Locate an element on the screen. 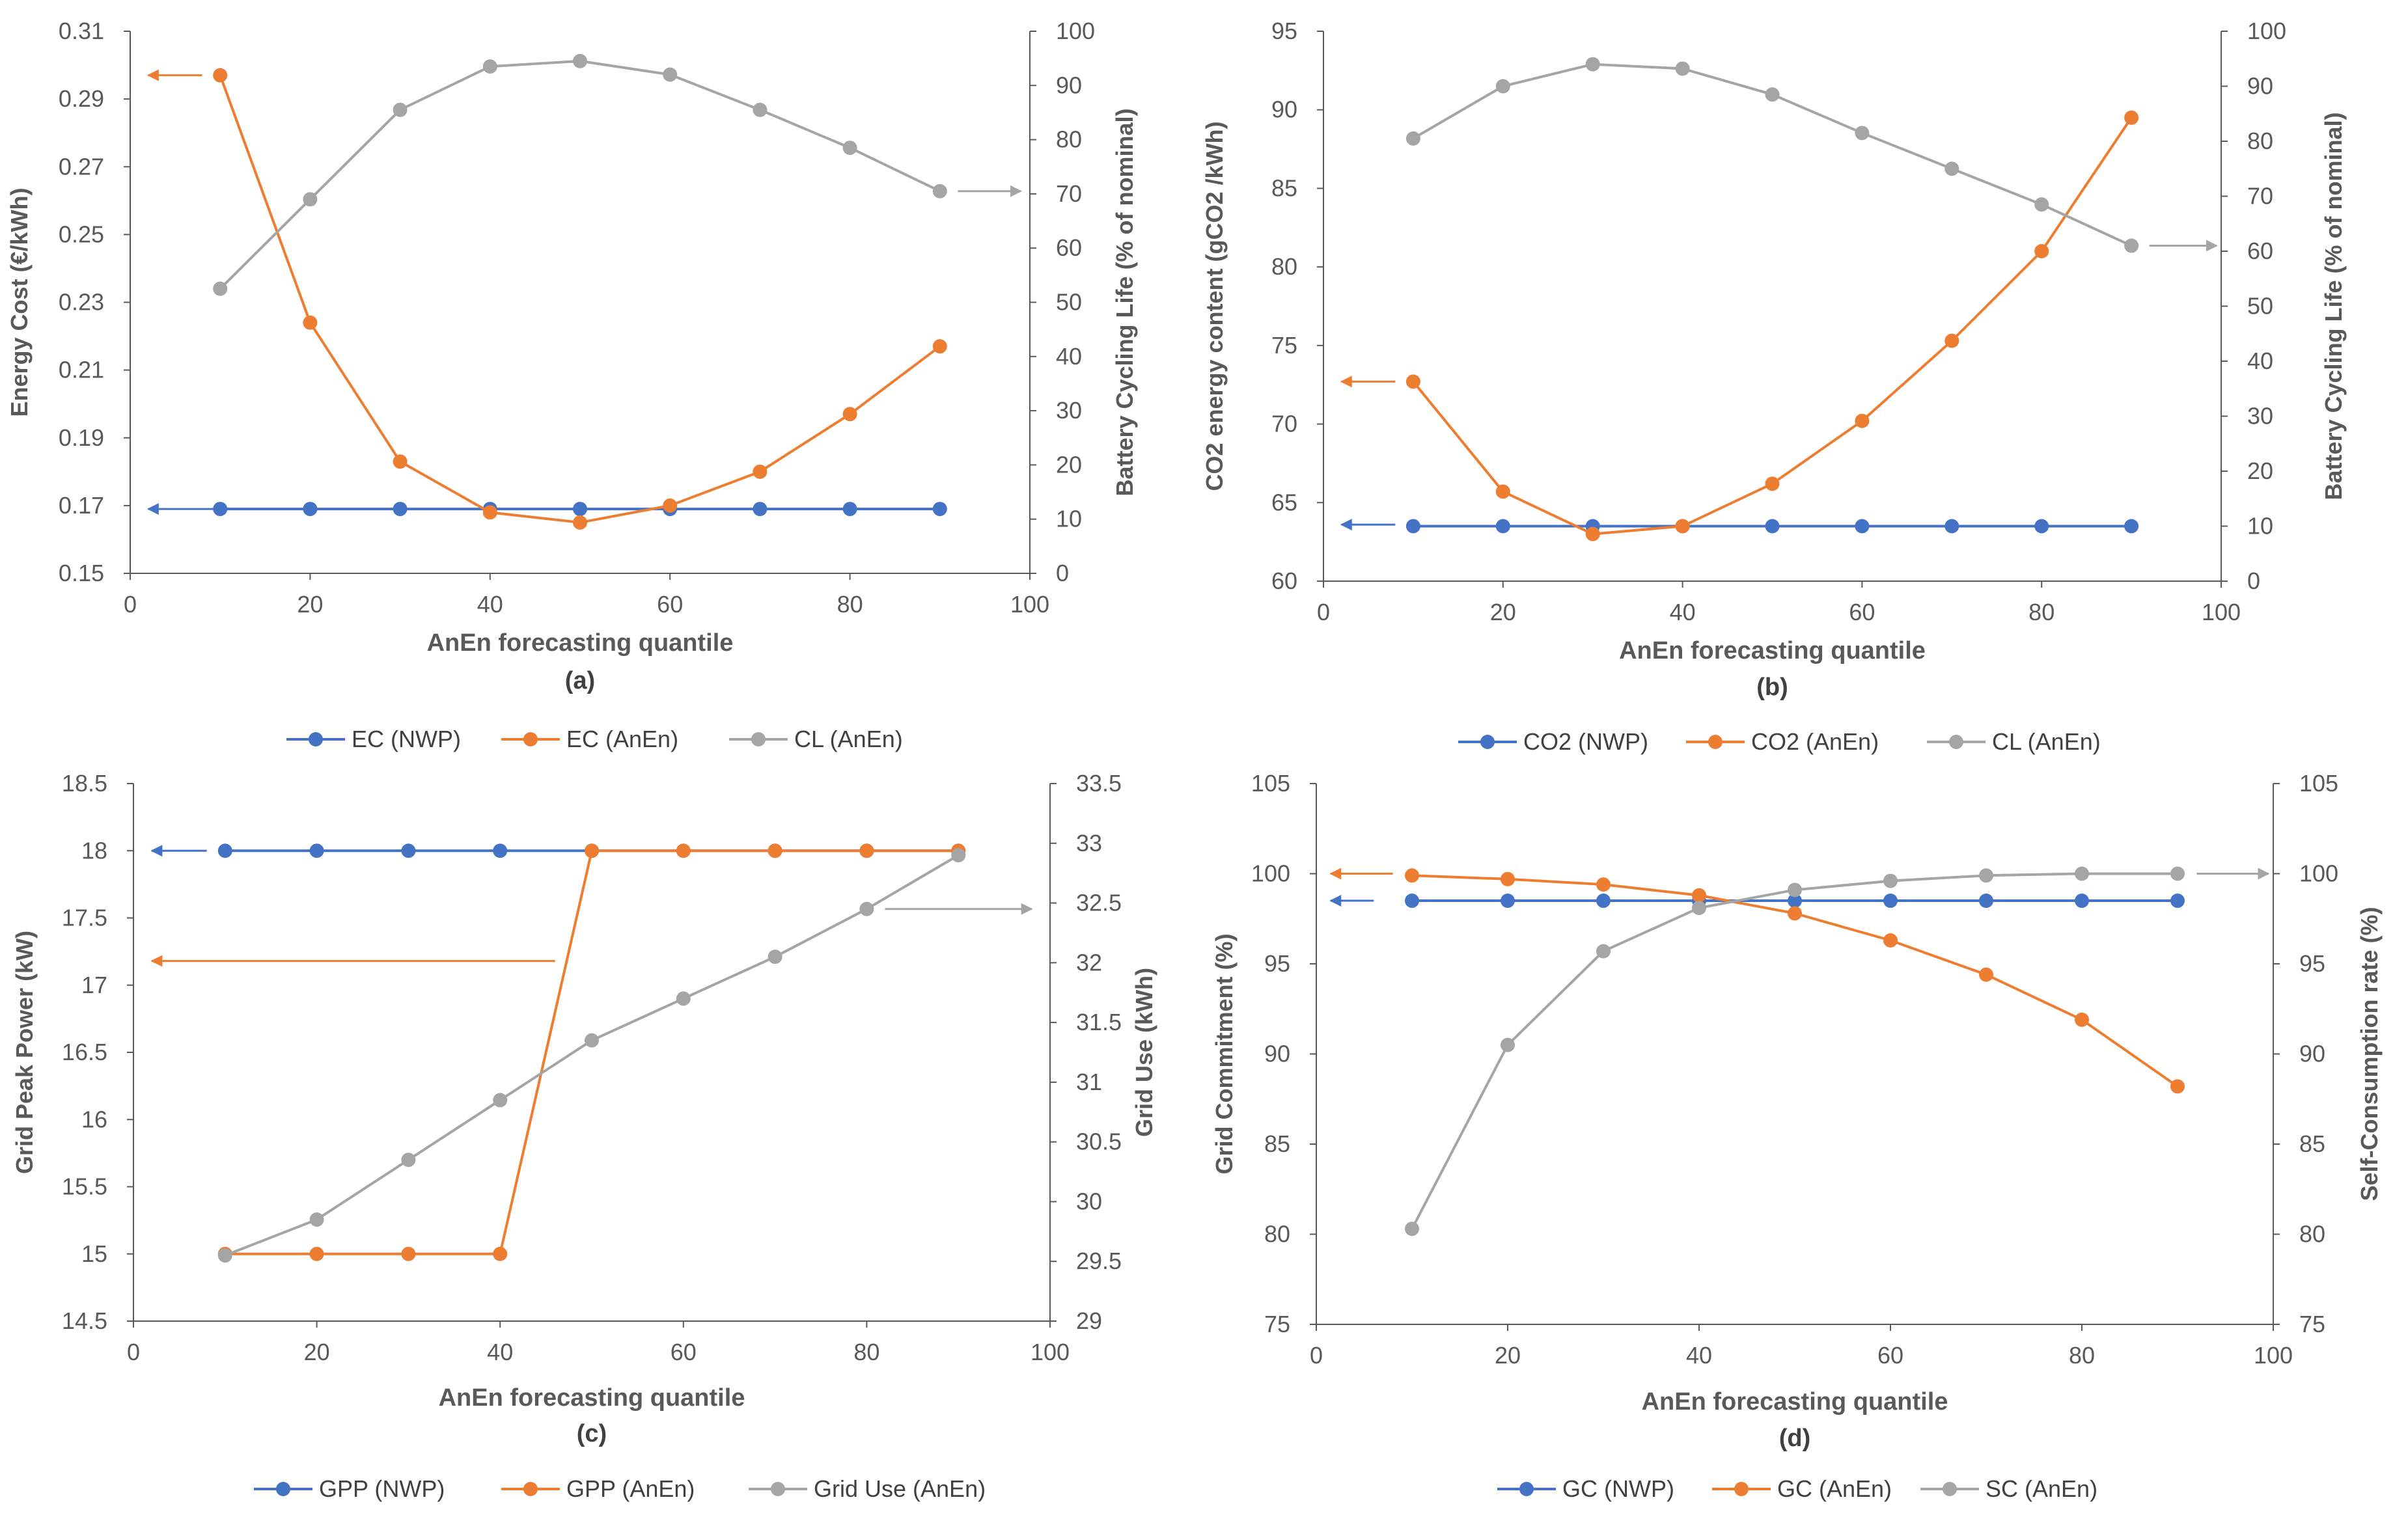 Image resolution: width=2408 pixels, height=1517 pixels. panel-c-right-tick-label: 30.5 is located at coordinates (1099, 1141).